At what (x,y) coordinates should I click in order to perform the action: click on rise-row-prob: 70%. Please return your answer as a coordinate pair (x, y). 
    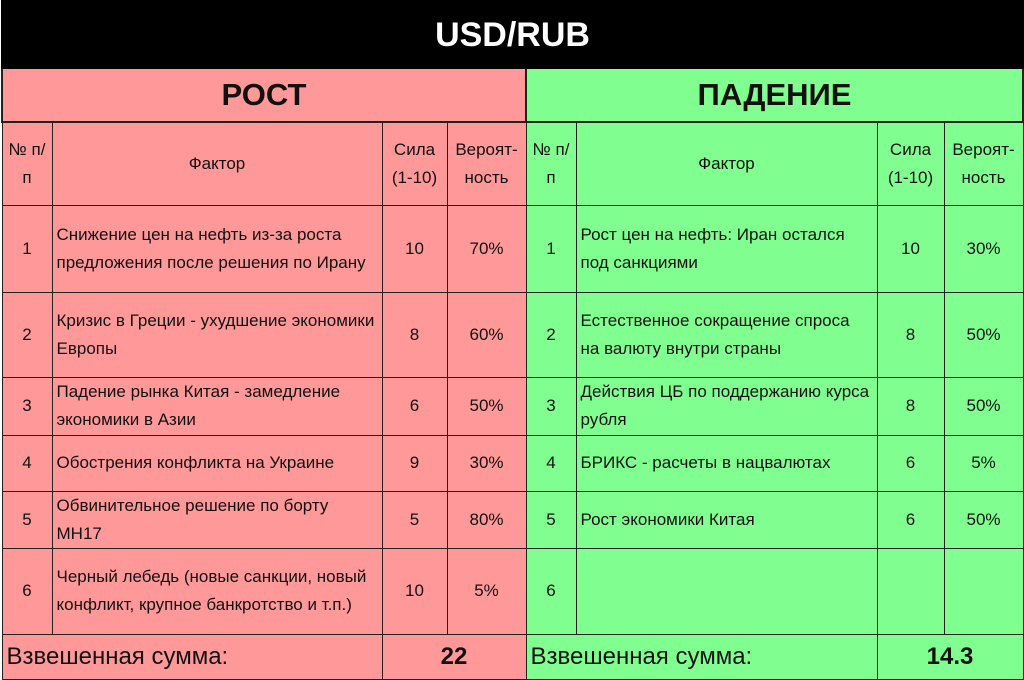
    Looking at the image, I should click on (486, 248).